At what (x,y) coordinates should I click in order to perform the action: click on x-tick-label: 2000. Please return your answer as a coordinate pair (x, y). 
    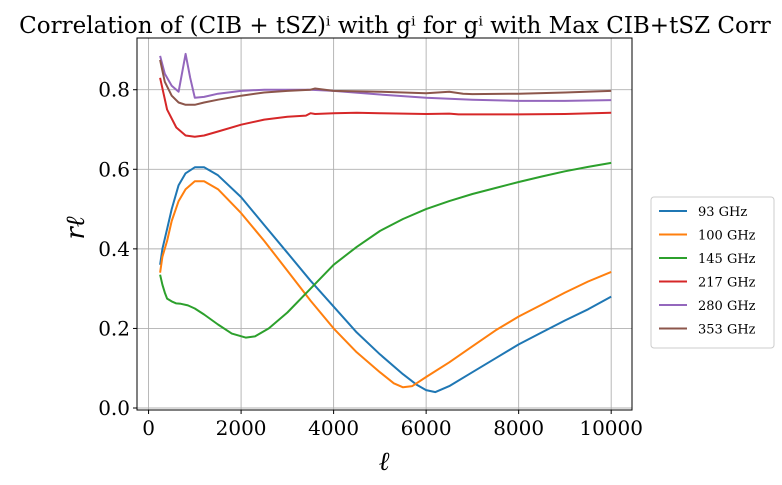
    Looking at the image, I should click on (241, 428).